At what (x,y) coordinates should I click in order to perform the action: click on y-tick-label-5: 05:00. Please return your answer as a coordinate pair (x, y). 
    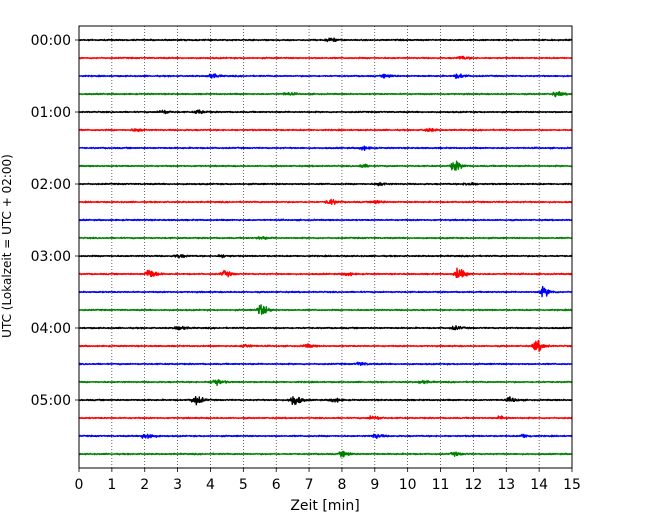
    Looking at the image, I should click on (51, 401).